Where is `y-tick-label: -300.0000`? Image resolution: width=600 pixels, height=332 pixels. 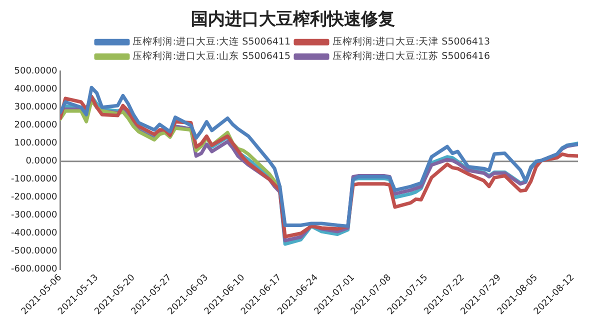
y-tick-label: -300.0000 is located at coordinates (34, 215).